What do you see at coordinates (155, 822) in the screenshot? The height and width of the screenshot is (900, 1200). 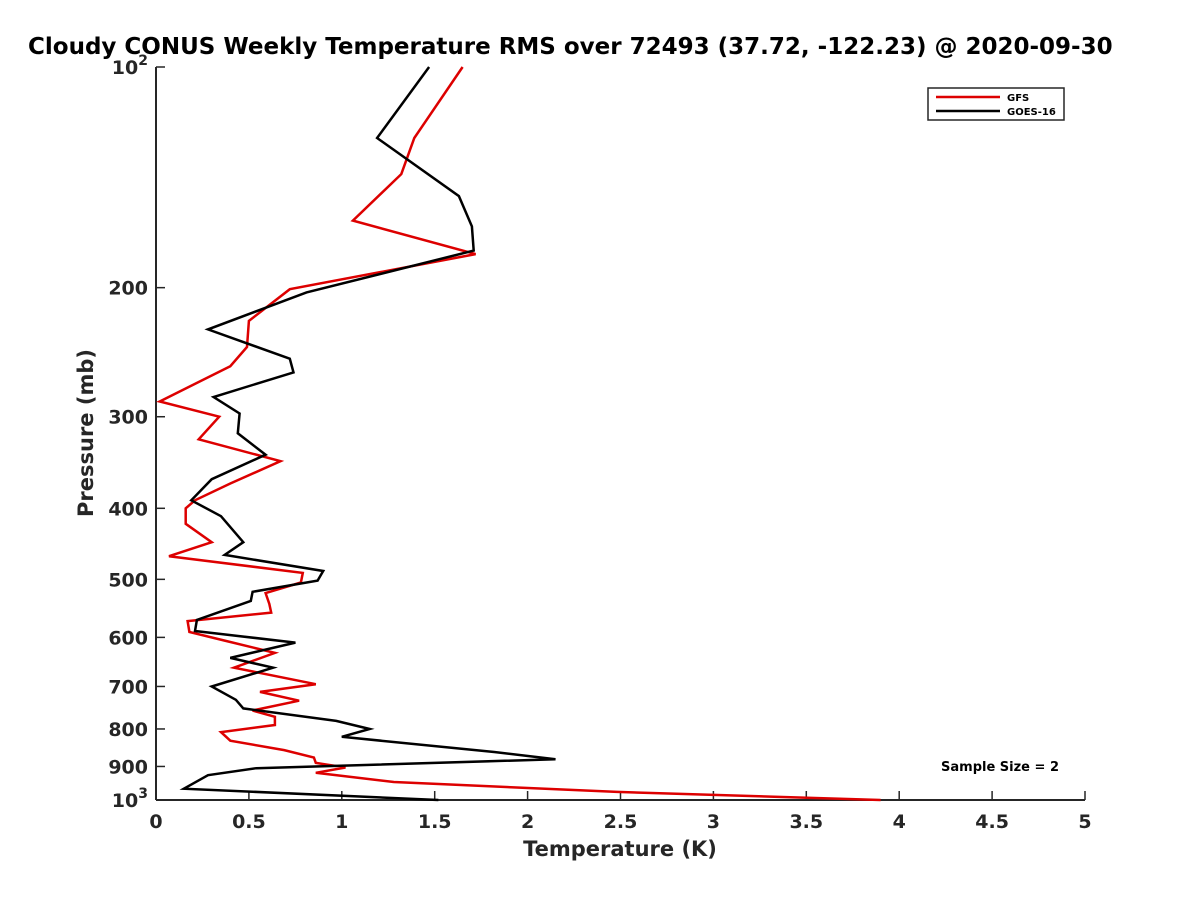 I see `x-tick-label: 0` at bounding box center [155, 822].